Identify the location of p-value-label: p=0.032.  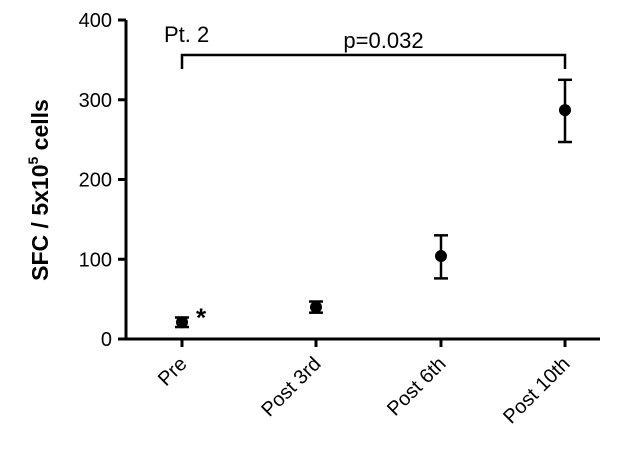
(383, 40).